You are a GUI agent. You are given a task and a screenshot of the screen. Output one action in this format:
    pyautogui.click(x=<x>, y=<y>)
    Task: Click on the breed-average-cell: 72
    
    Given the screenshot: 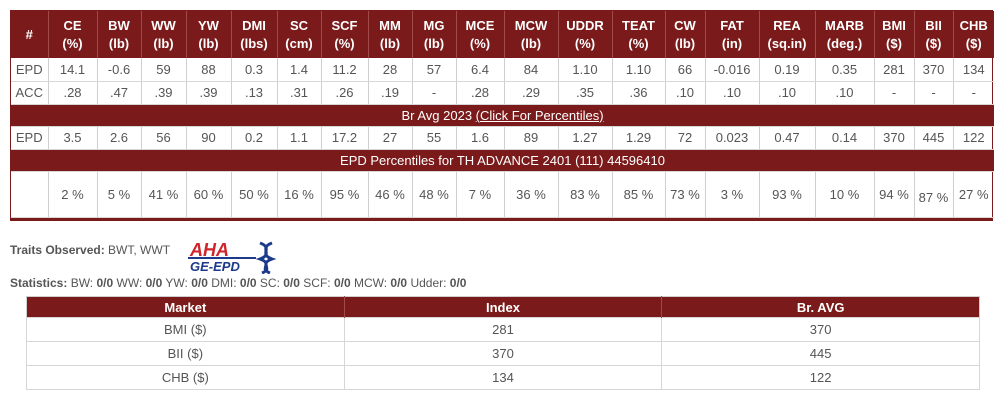 What is the action you would take?
    pyautogui.click(x=685, y=138)
    